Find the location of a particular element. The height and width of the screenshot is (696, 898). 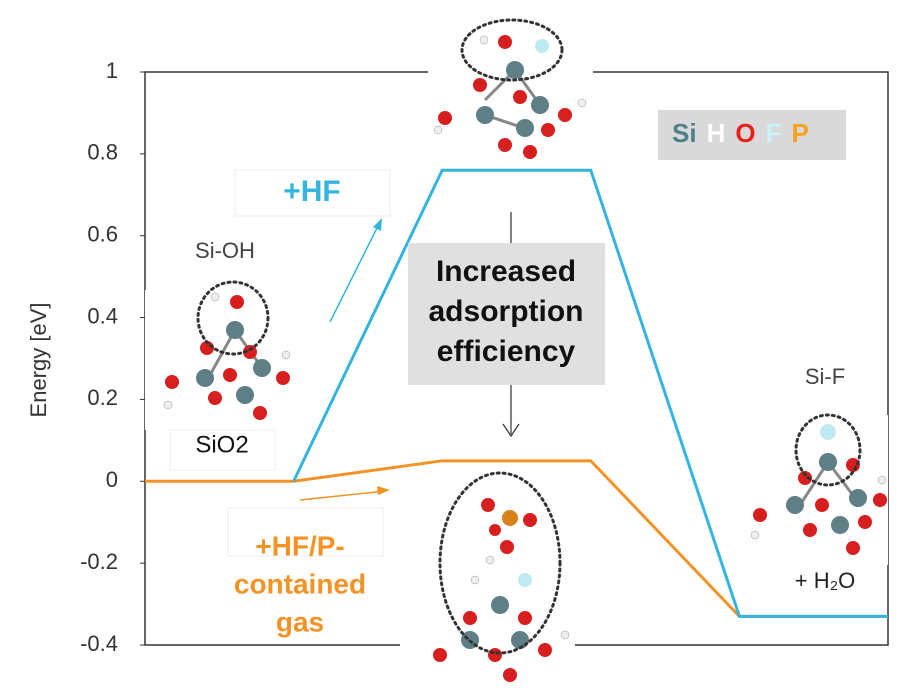

hf-arrow is located at coordinates (355, 272).